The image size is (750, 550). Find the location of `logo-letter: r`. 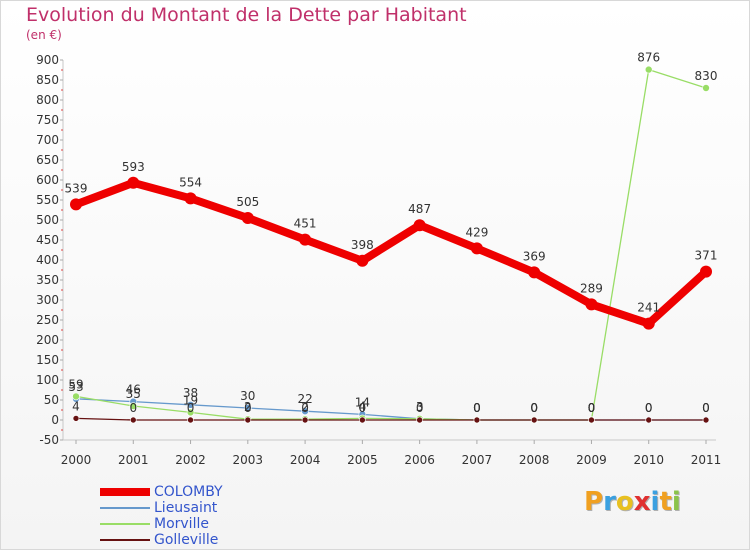

logo-letter: r is located at coordinates (609, 502).